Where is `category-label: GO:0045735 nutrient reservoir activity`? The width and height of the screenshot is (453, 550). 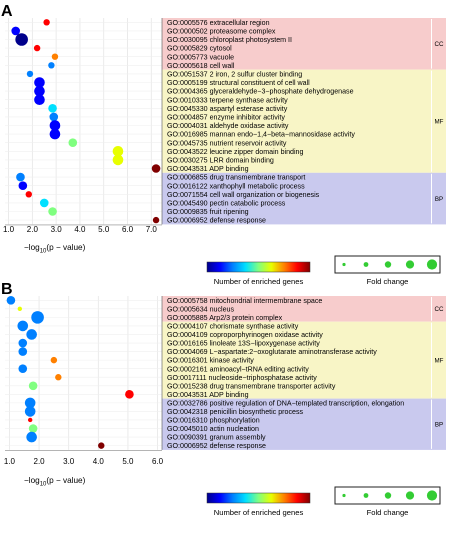 category-label: GO:0045735 nutrient reservoir activity is located at coordinates (227, 143).